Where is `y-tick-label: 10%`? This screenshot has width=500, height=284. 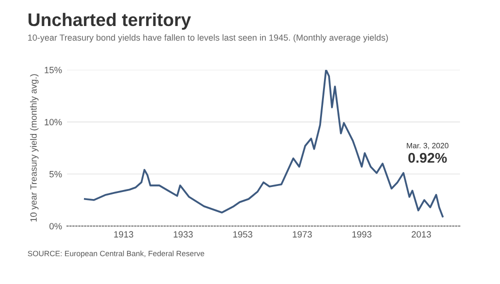
y-tick-label: 10% is located at coordinates (53, 122).